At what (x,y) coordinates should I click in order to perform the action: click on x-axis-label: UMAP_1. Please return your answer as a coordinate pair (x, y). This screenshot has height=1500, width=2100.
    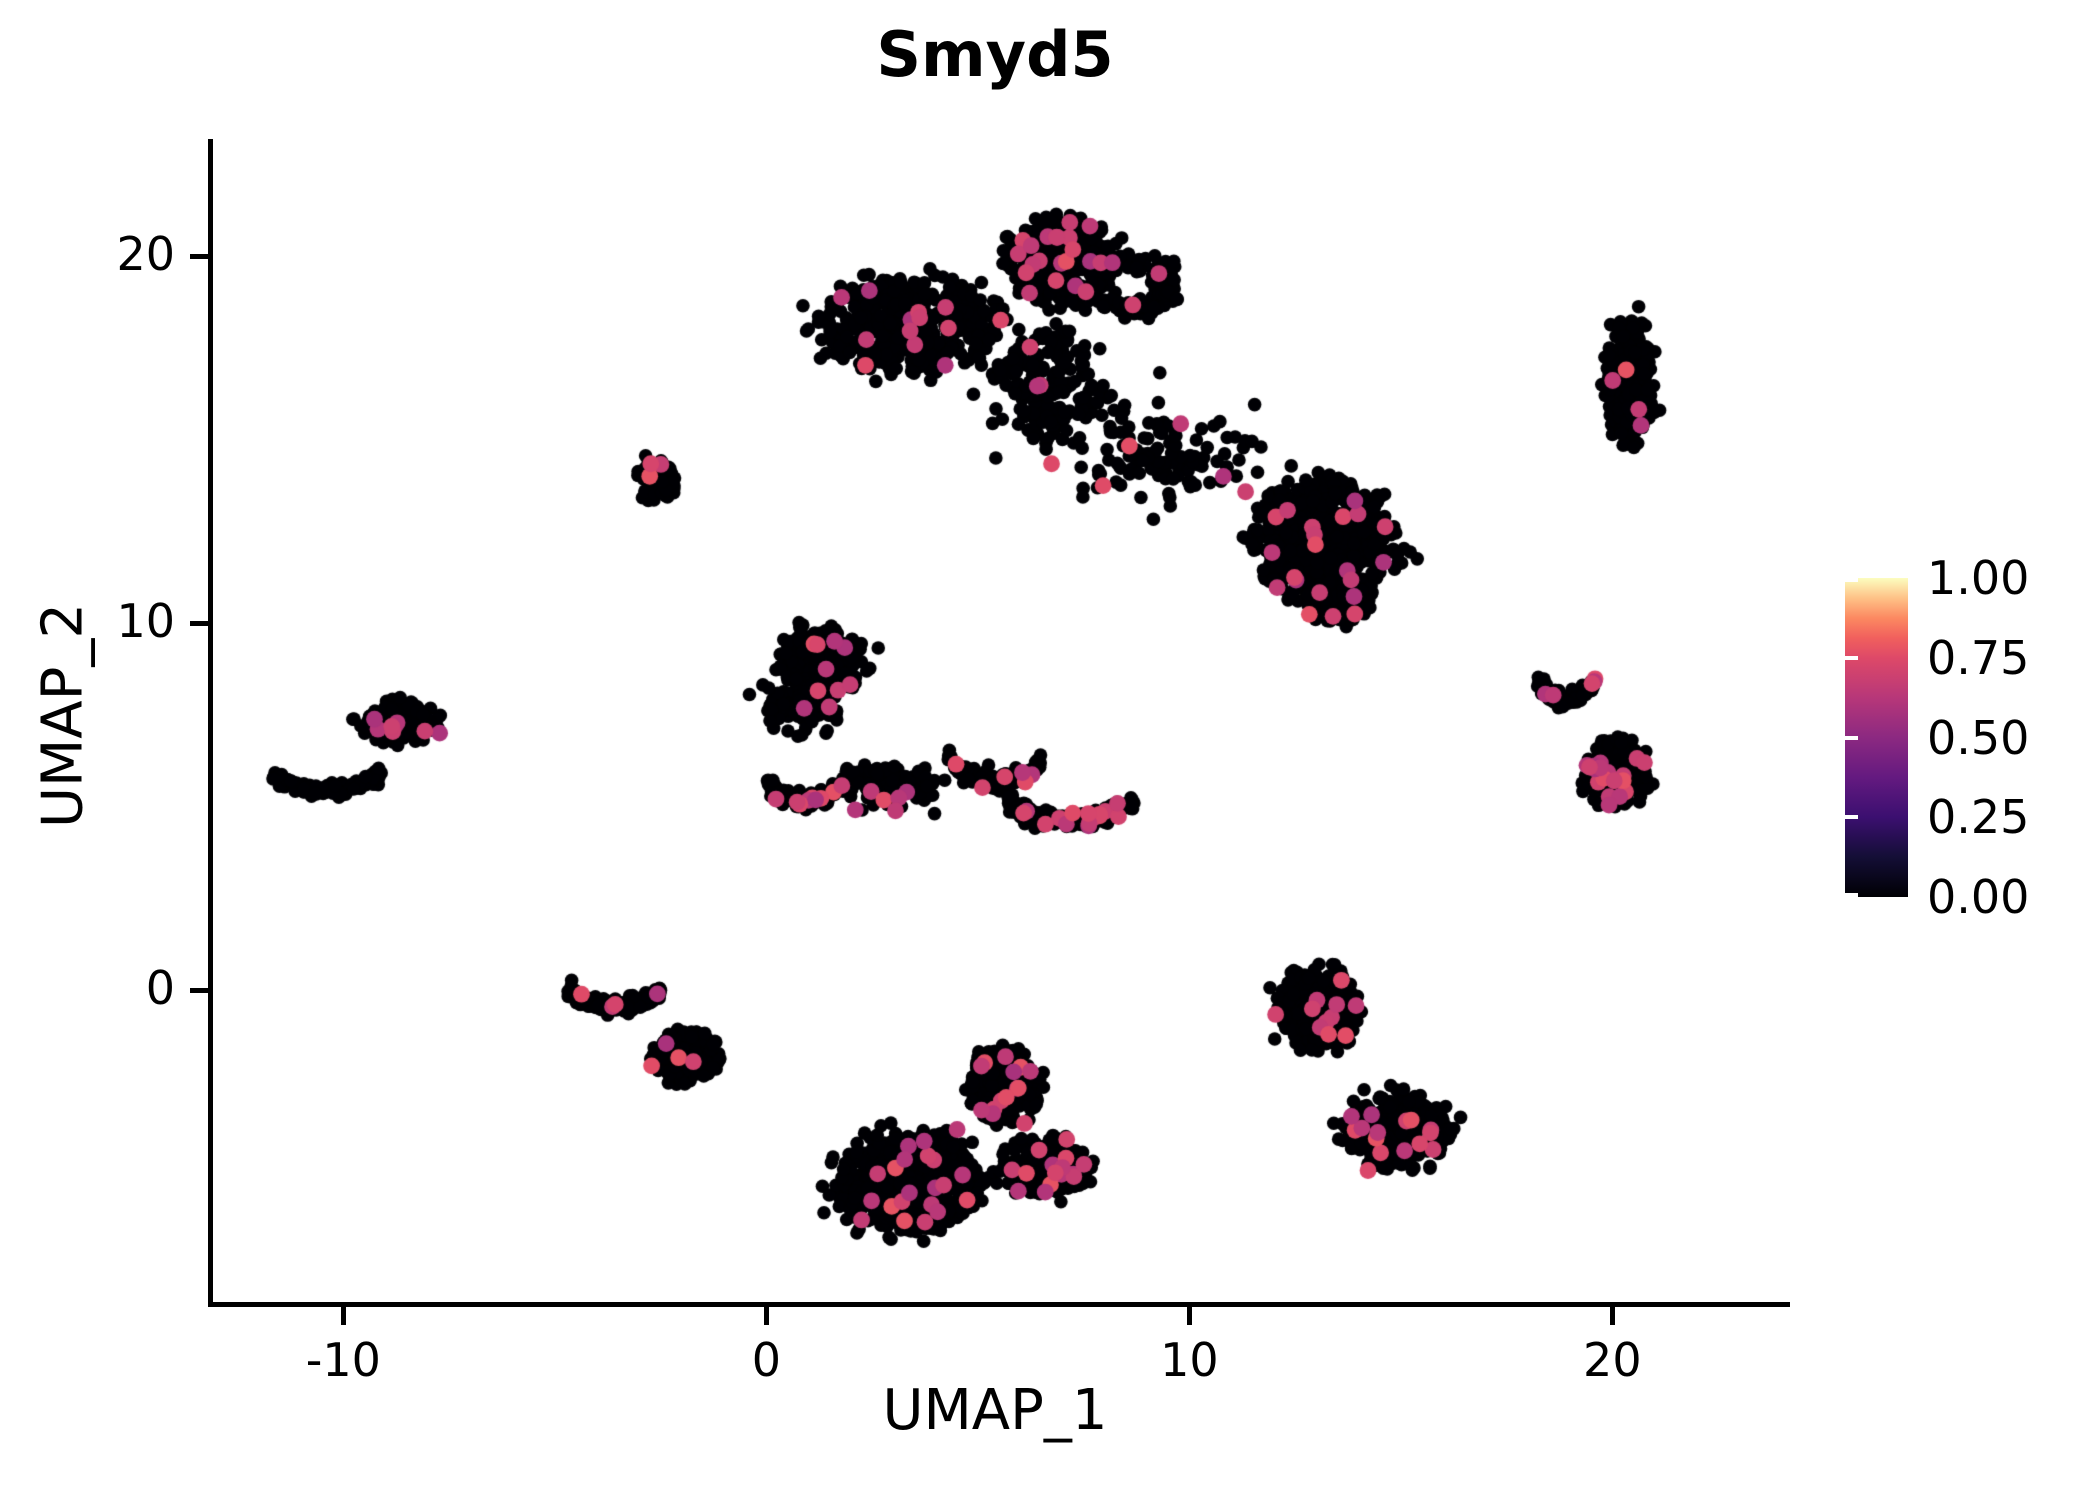
    Looking at the image, I should click on (995, 1410).